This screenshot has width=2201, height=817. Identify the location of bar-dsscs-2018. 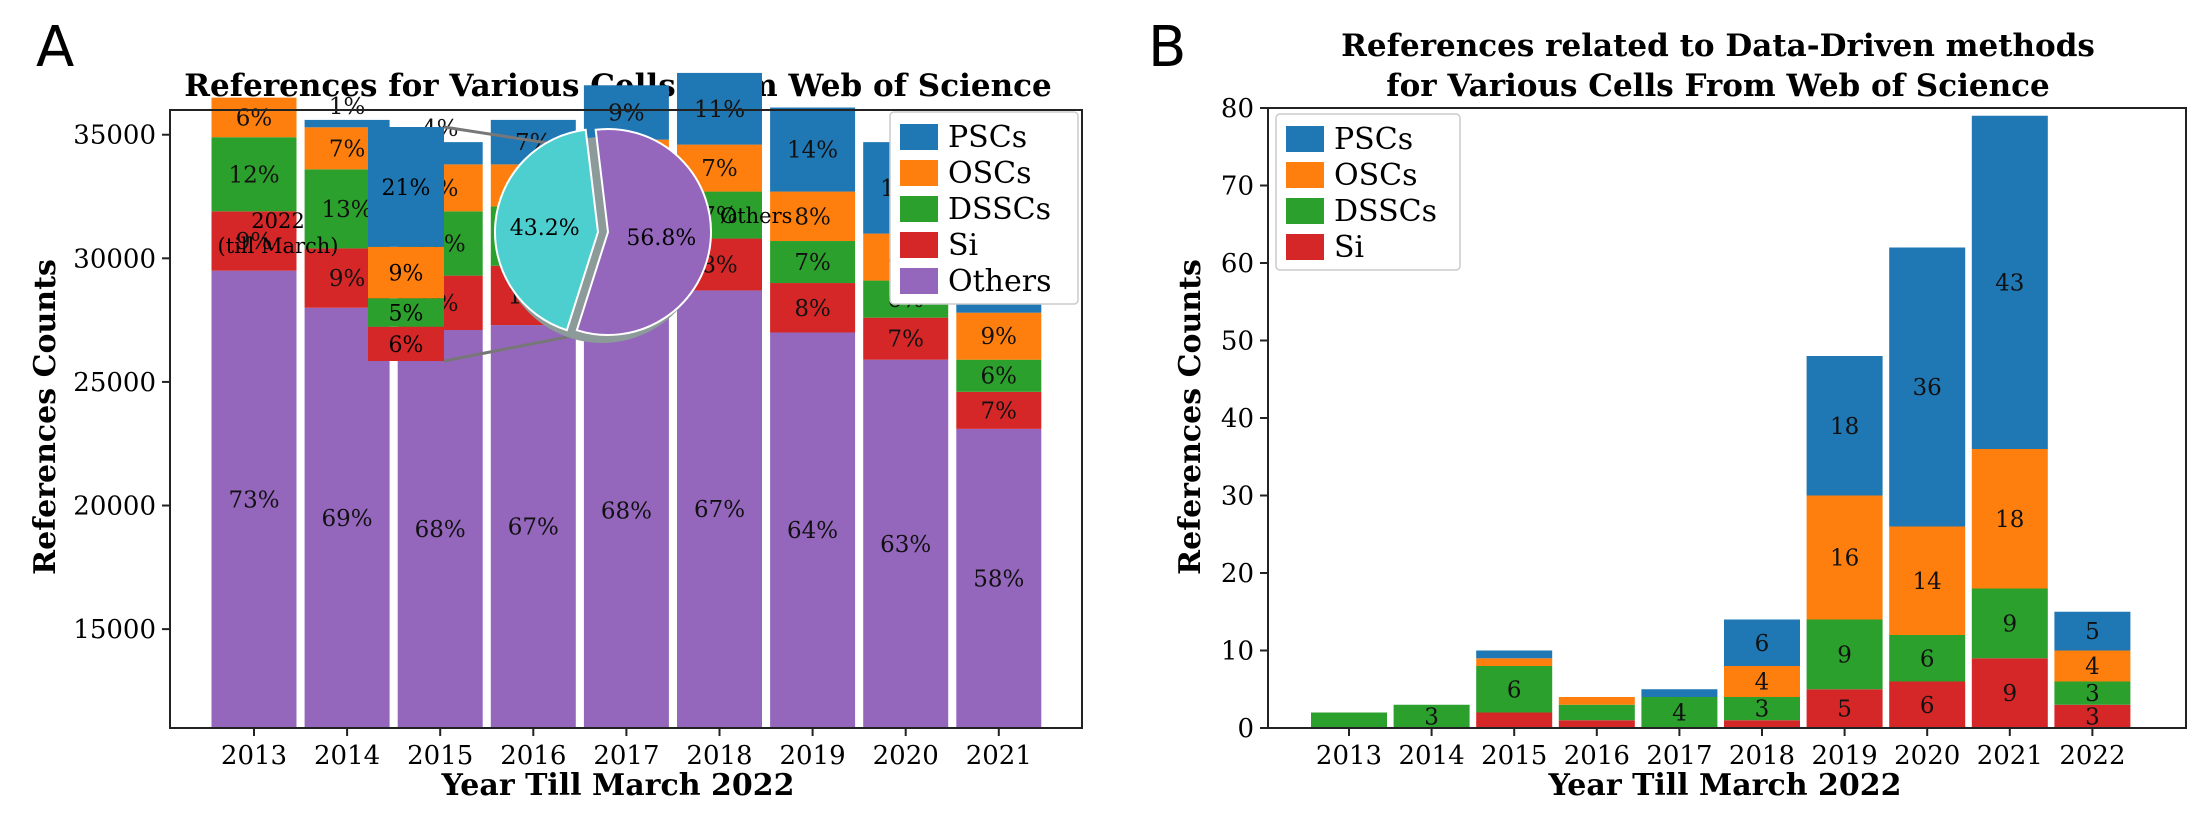
(1762, 709).